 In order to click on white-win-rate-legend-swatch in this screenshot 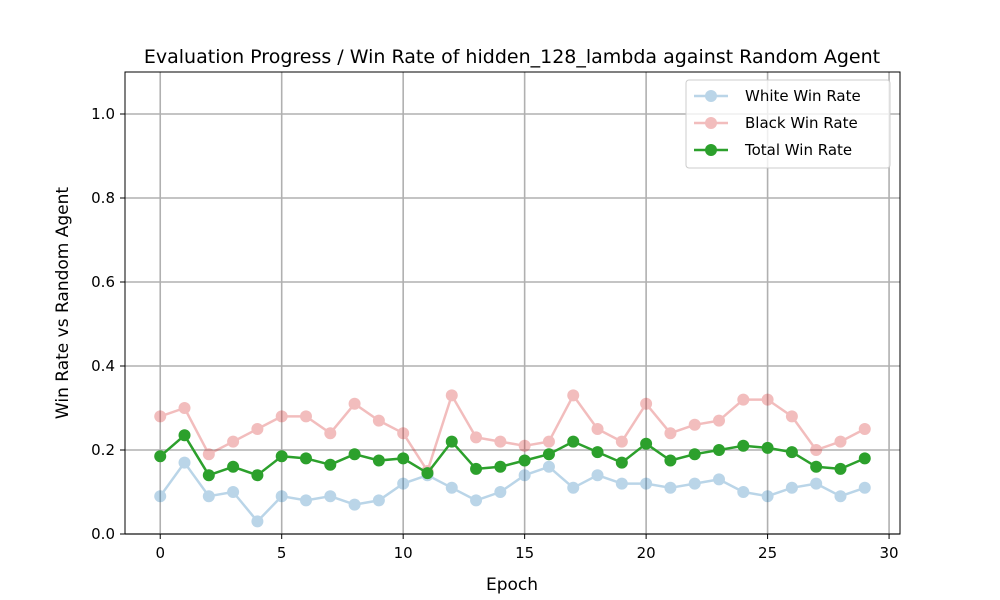, I will do `click(711, 96)`.